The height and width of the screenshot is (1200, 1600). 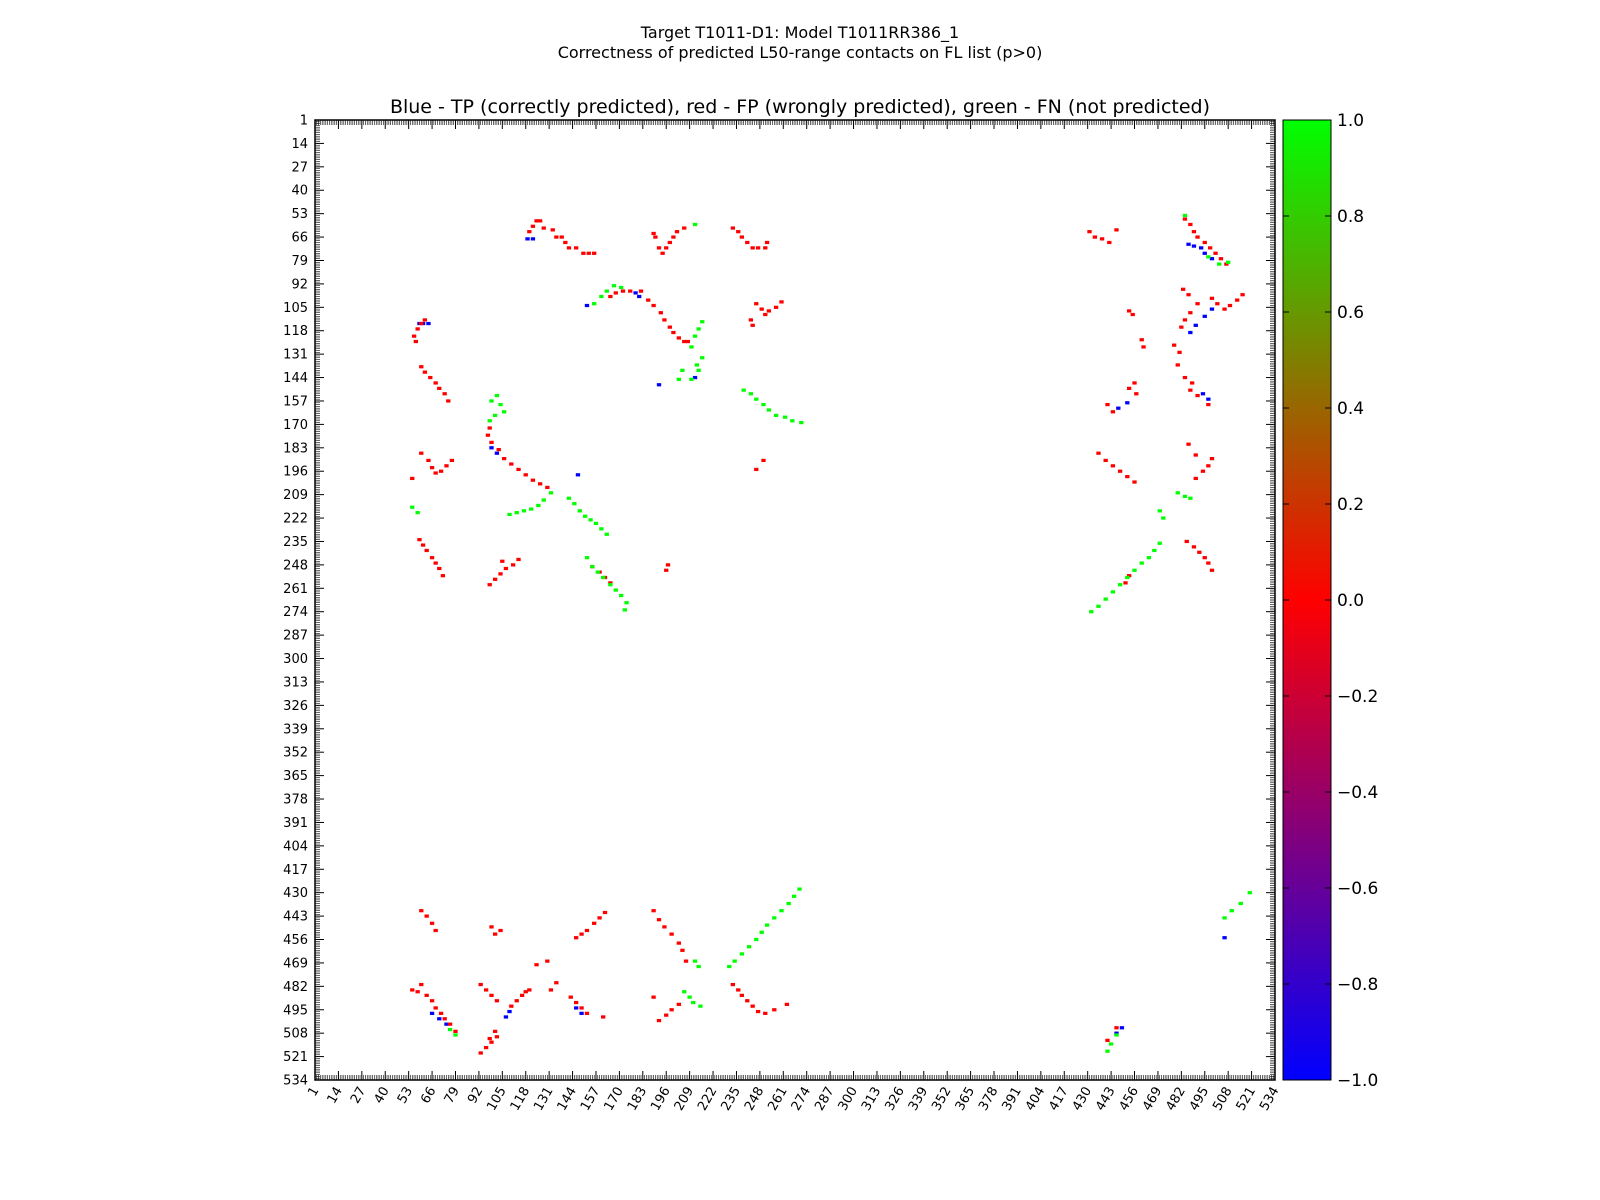 What do you see at coordinates (295, 1010) in the screenshot?
I see `y-tick-label: 495` at bounding box center [295, 1010].